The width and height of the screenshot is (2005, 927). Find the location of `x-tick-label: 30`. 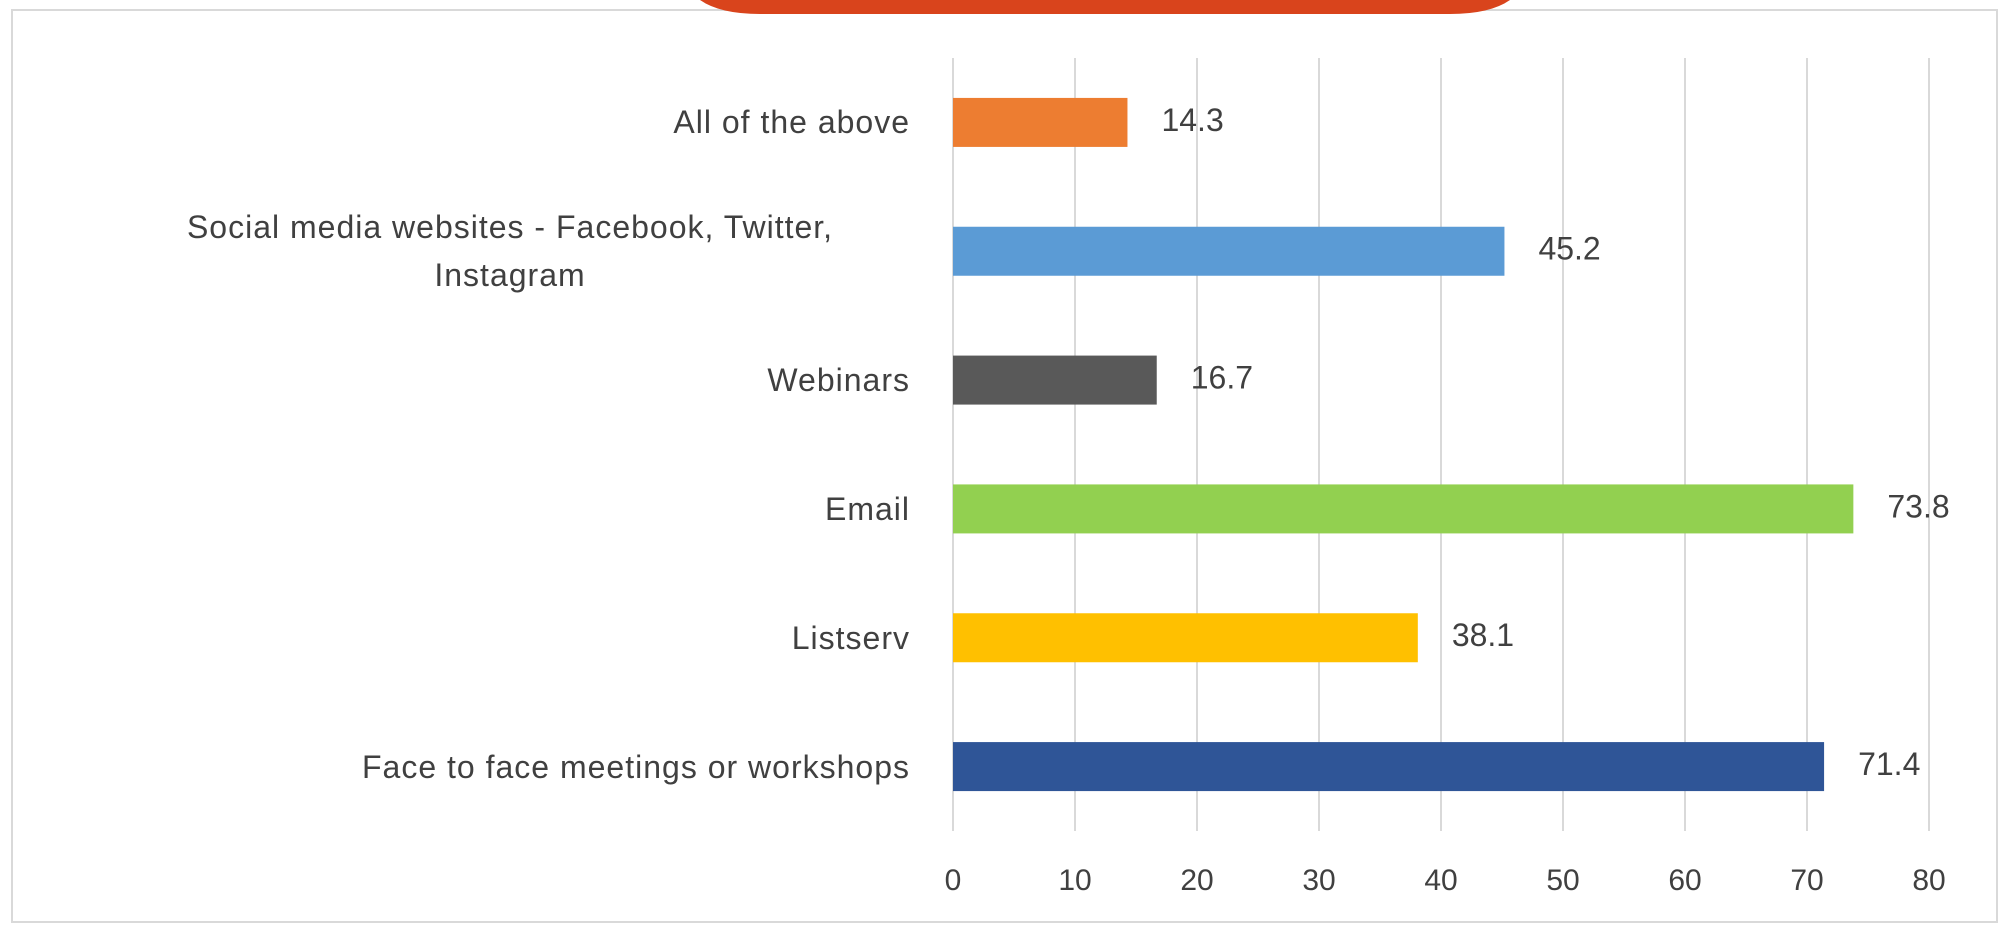

x-tick-label: 30 is located at coordinates (1318, 880).